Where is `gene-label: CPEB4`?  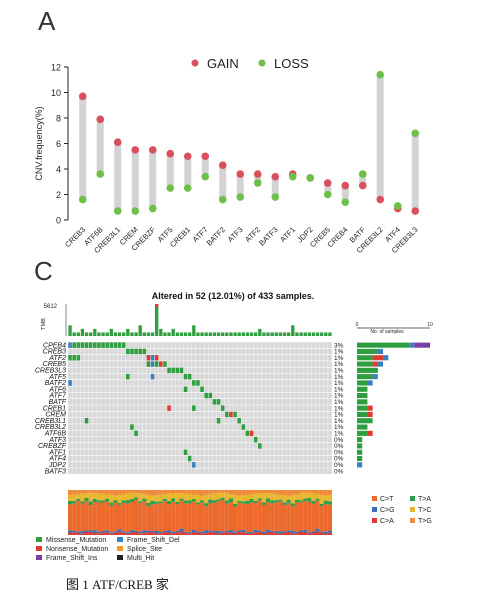
gene-label: CPEB4 is located at coordinates (54, 345).